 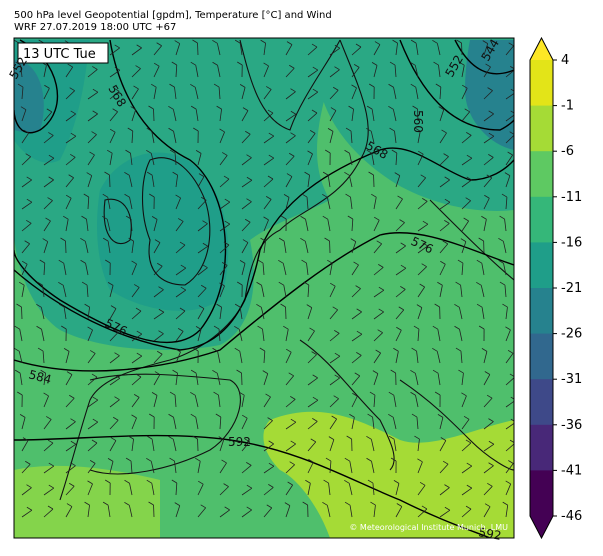 What do you see at coordinates (571, 197) in the screenshot?
I see `colorbar-tick-label: -11` at bounding box center [571, 197].